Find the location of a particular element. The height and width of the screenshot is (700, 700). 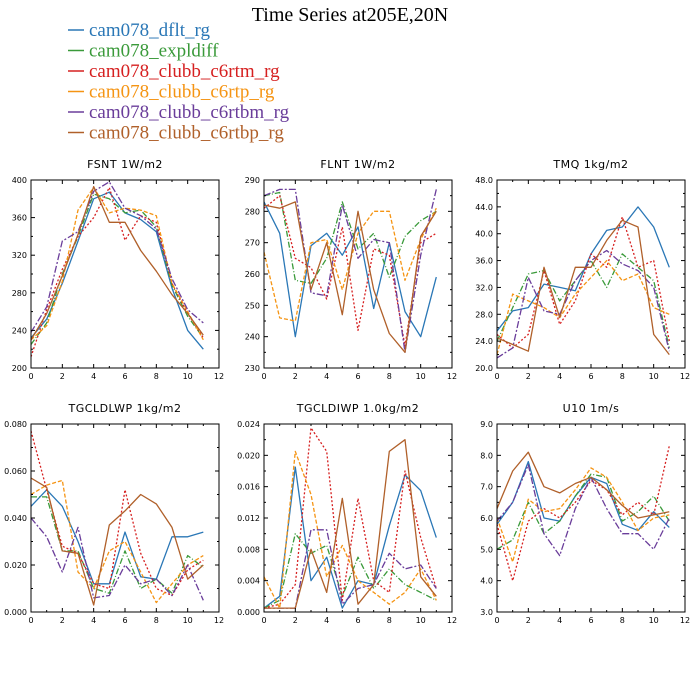

y-tick-label: 0.080 is located at coordinates (15, 424).